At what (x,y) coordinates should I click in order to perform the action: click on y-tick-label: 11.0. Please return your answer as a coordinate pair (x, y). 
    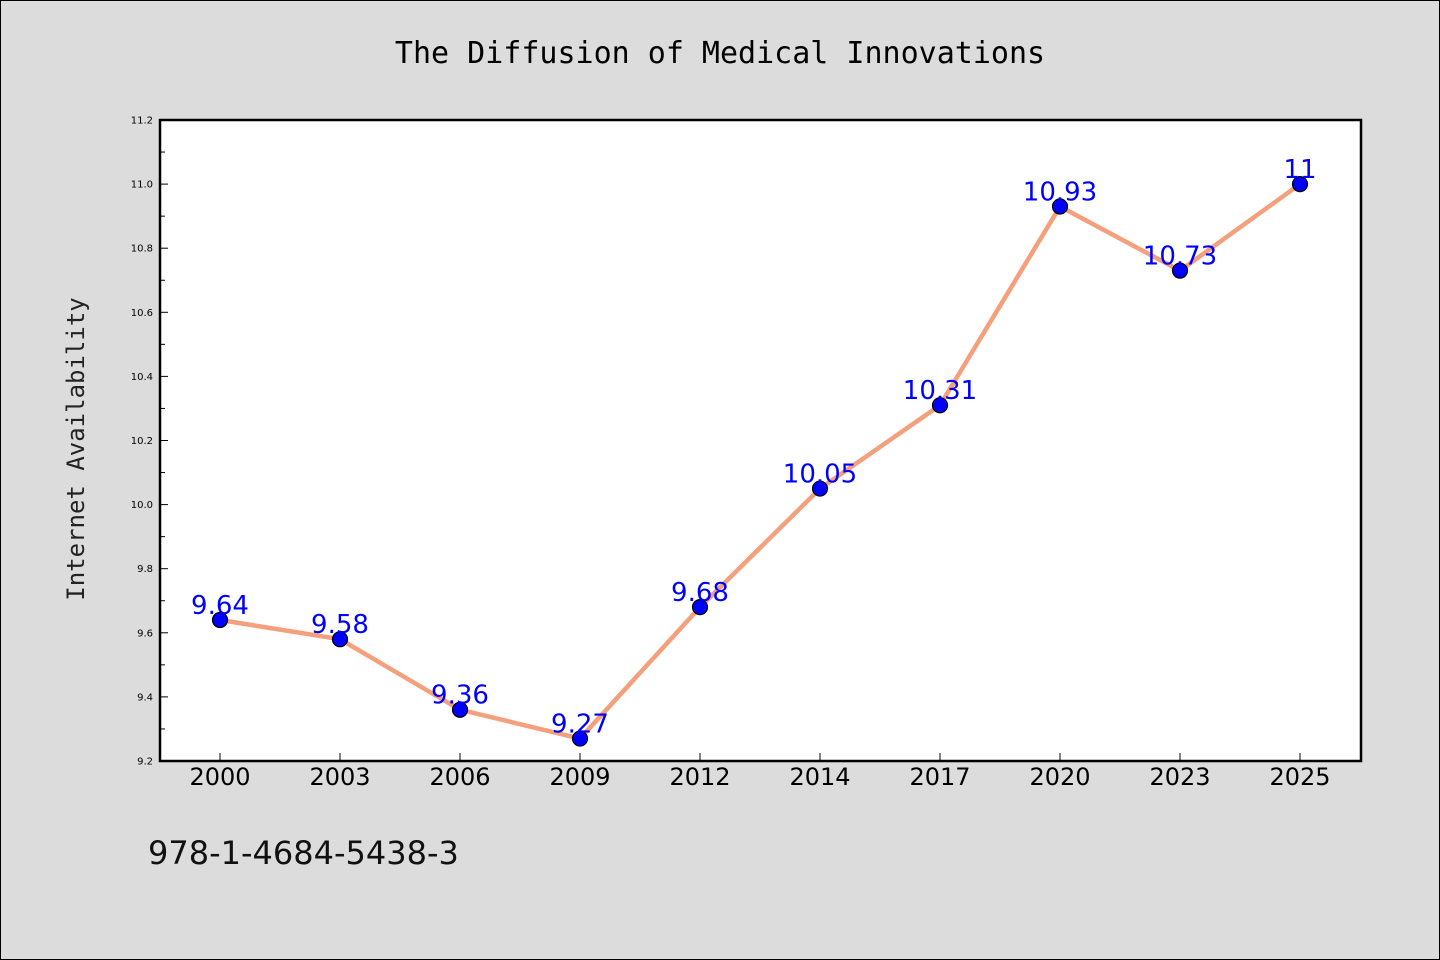
    Looking at the image, I should click on (142, 185).